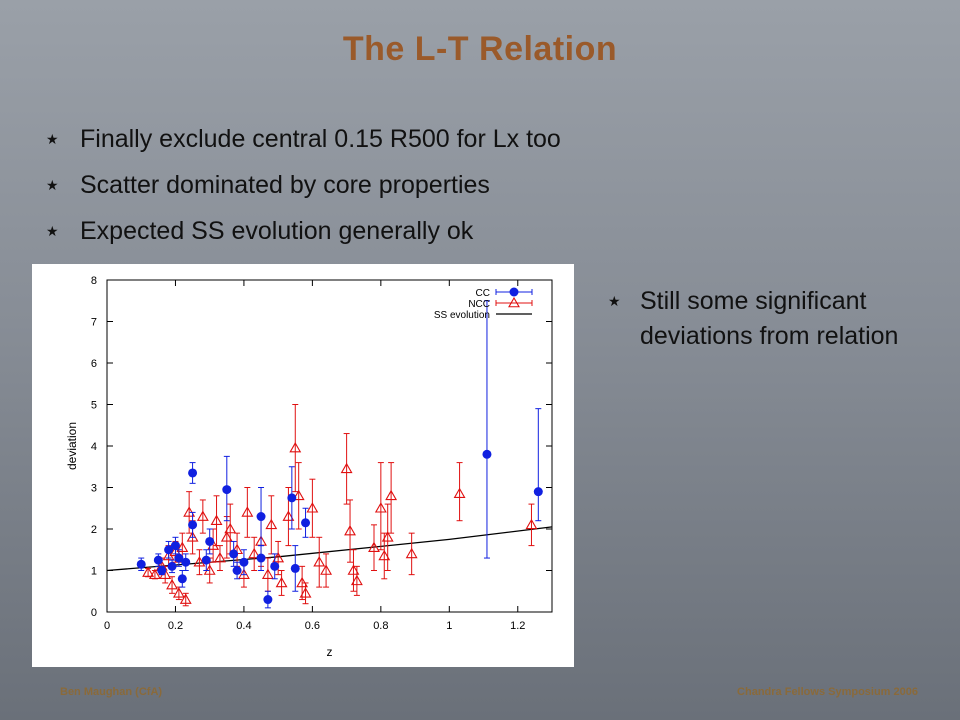  Describe the element at coordinates (94, 447) in the screenshot. I see `y-tick-label: 4` at that location.